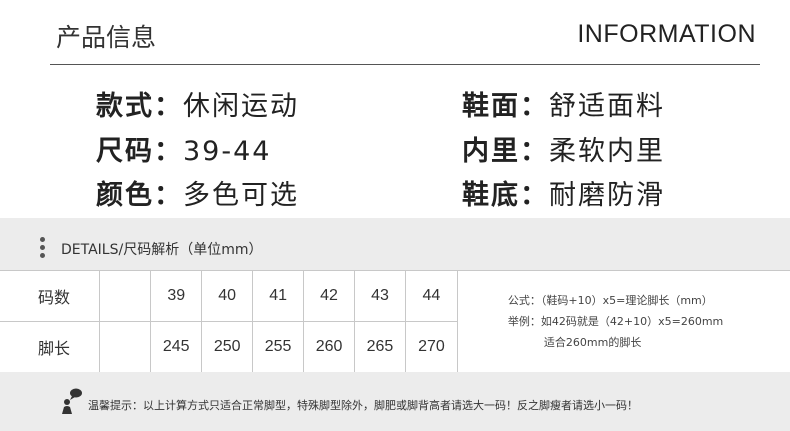  Describe the element at coordinates (380, 347) in the screenshot. I see `length-cell: 265` at that location.